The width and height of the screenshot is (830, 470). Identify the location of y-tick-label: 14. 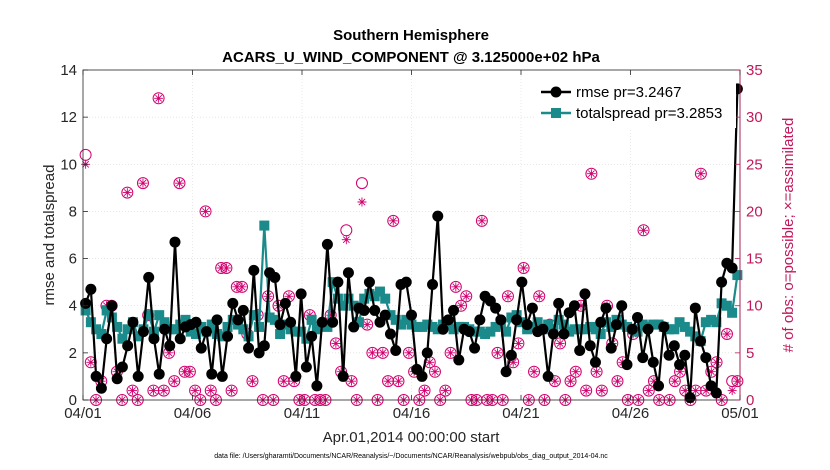
(68, 70).